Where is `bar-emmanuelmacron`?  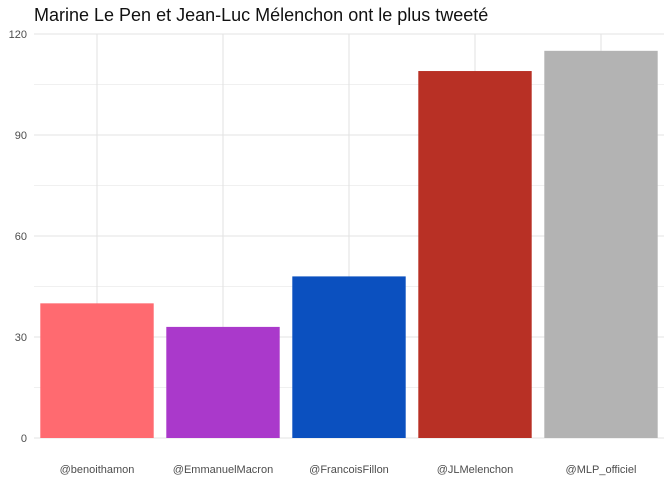 bar-emmanuelmacron is located at coordinates (223, 382).